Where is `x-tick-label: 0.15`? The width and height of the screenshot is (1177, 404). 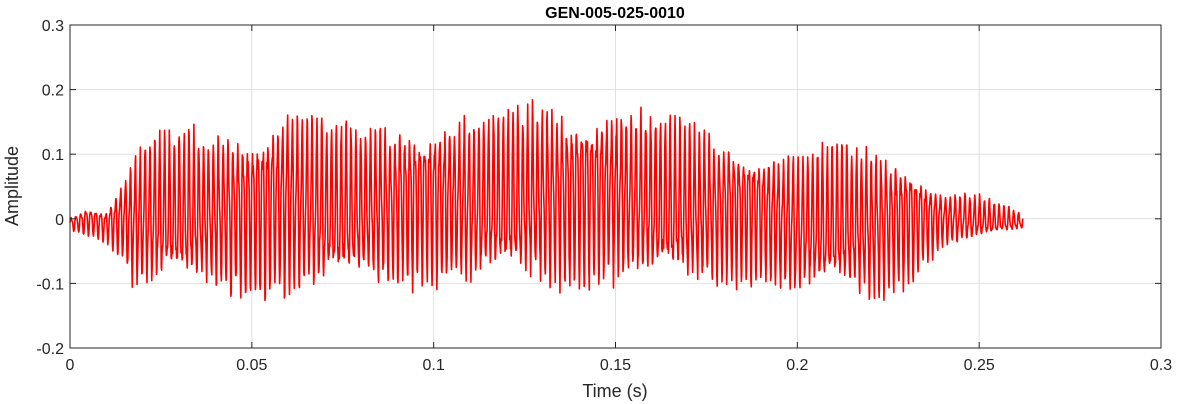
x-tick-label: 0.15 is located at coordinates (615, 365).